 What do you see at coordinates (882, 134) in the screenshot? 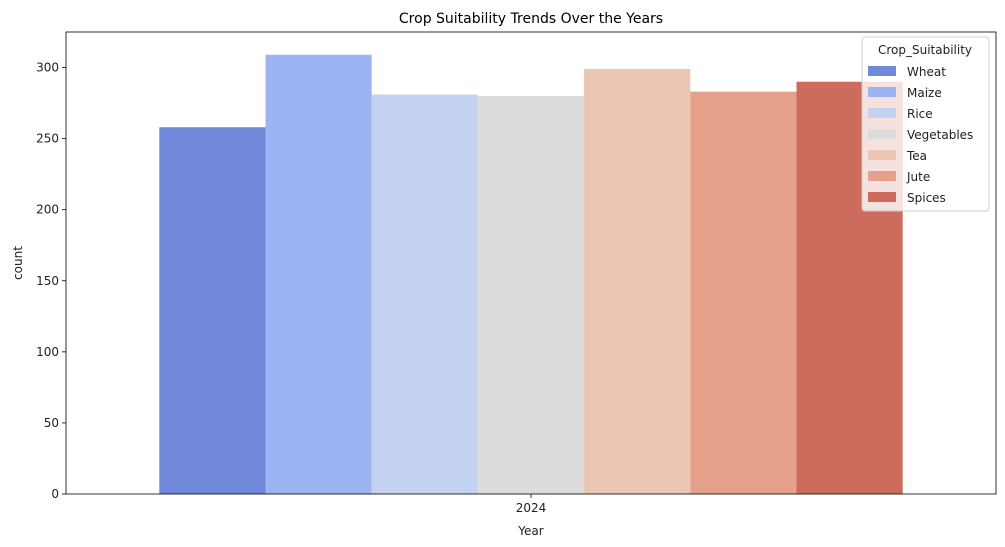
I see `legend-swatch-vegetables` at bounding box center [882, 134].